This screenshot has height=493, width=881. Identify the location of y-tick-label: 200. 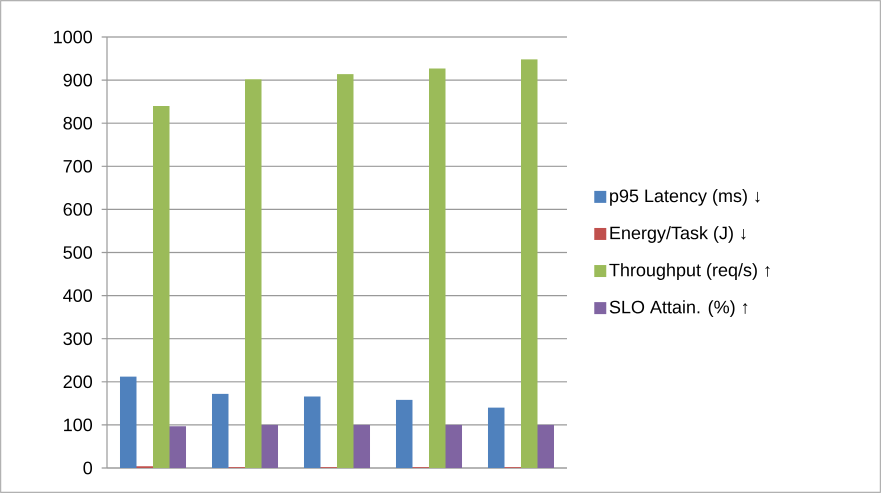
(78, 381).